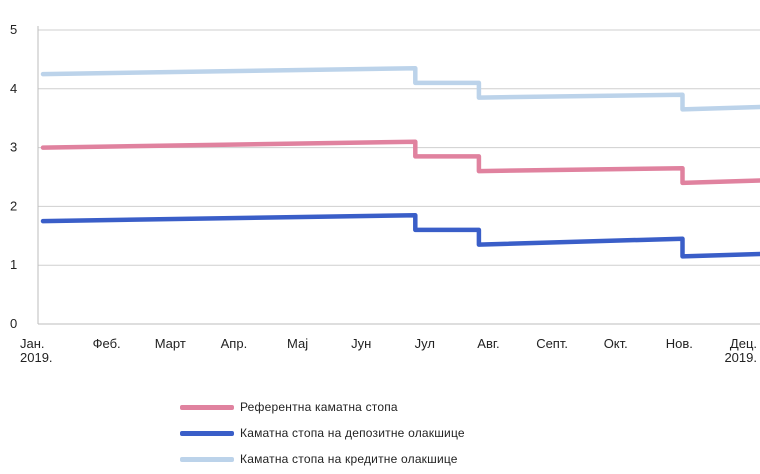 The width and height of the screenshot is (760, 474). I want to click on legend-item-lending-rate: Каматна стопа на кредитне олакшице, so click(410, 459).